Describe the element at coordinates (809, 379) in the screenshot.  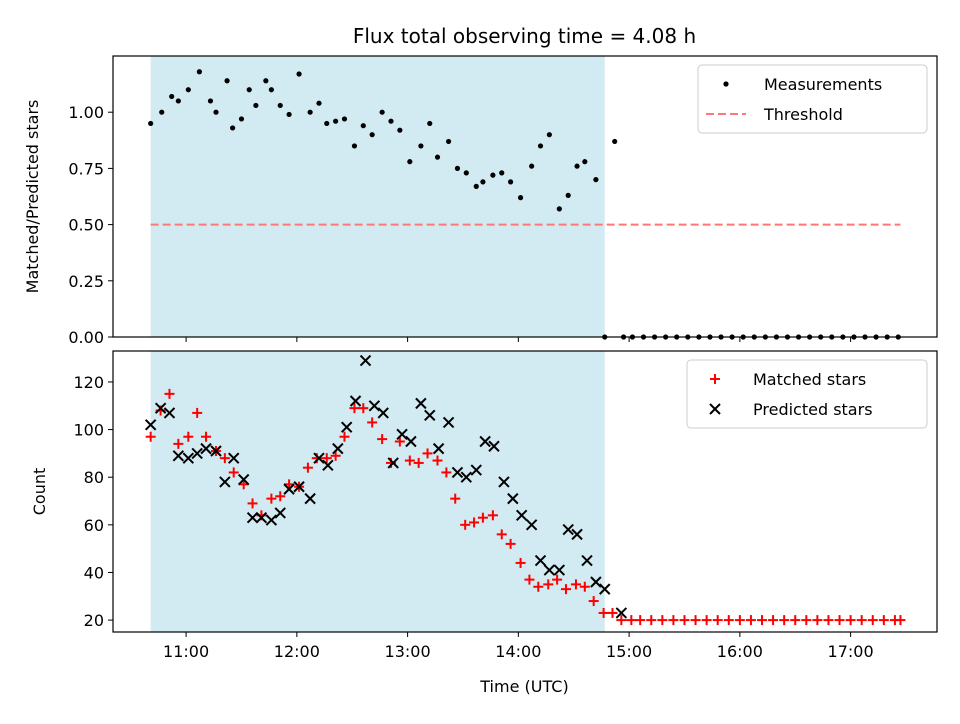
I see `legend-label: Matched stars` at that location.